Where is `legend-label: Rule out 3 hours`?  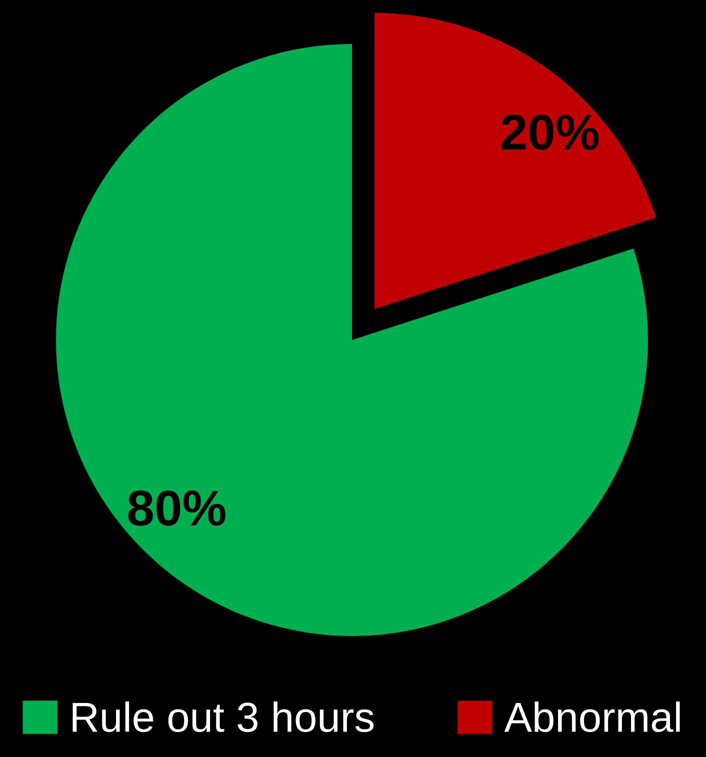 legend-label: Rule out 3 hours is located at coordinates (223, 716).